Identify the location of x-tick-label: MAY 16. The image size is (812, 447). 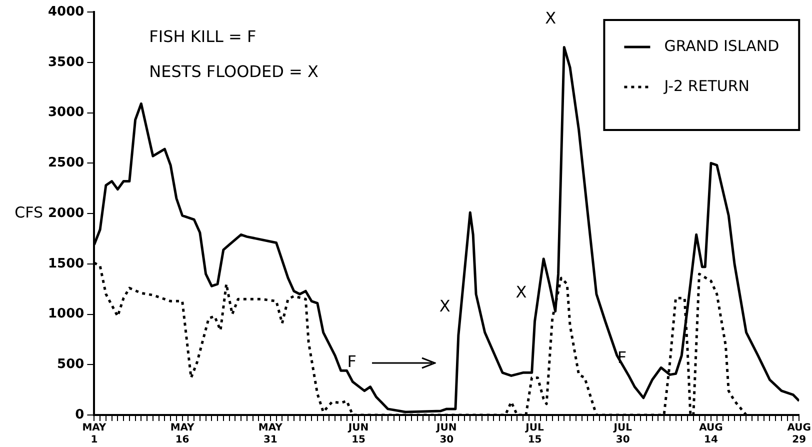
(183, 434).